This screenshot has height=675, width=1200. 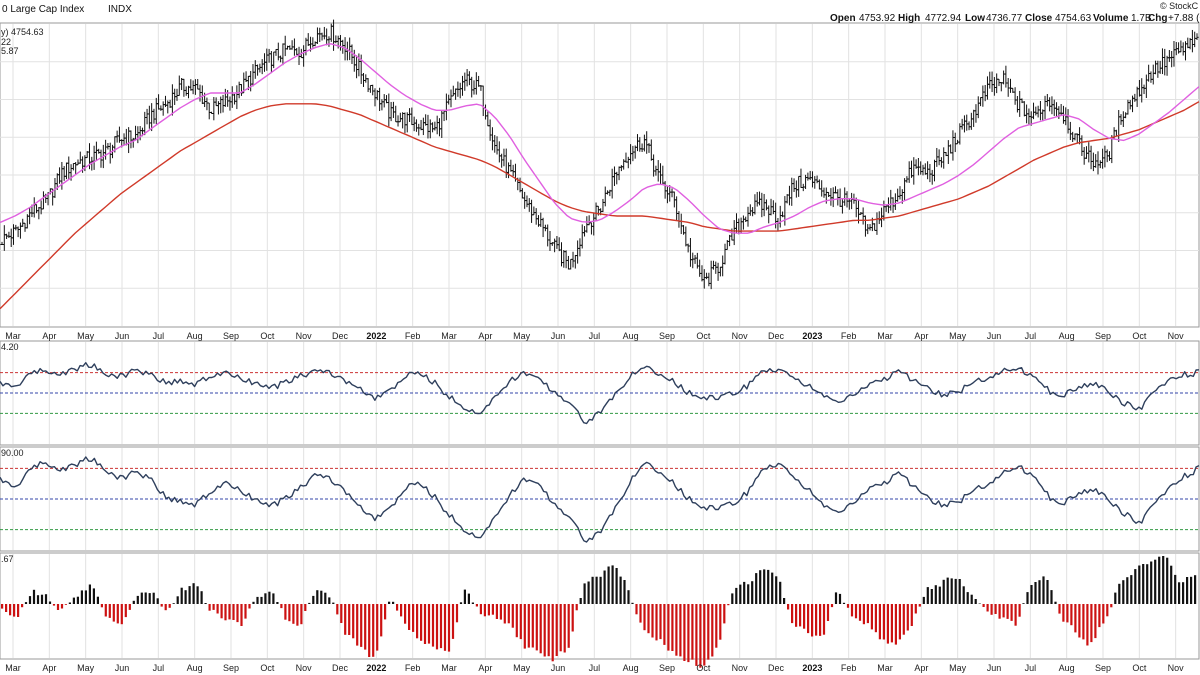 I want to click on quote-chg-value: +7.88 (+, so click(x=1184, y=18).